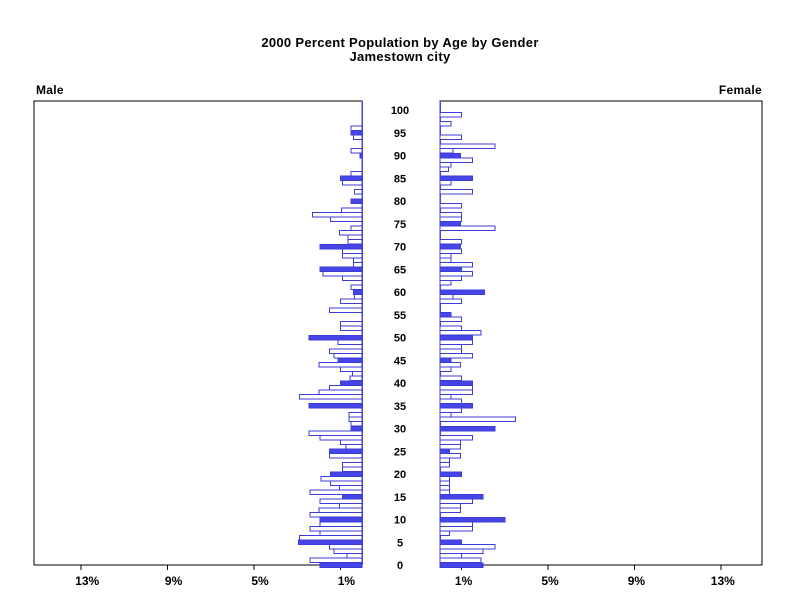 This screenshot has height=600, width=800. What do you see at coordinates (87, 581) in the screenshot?
I see `male-xtick-label-13%: 13%` at bounding box center [87, 581].